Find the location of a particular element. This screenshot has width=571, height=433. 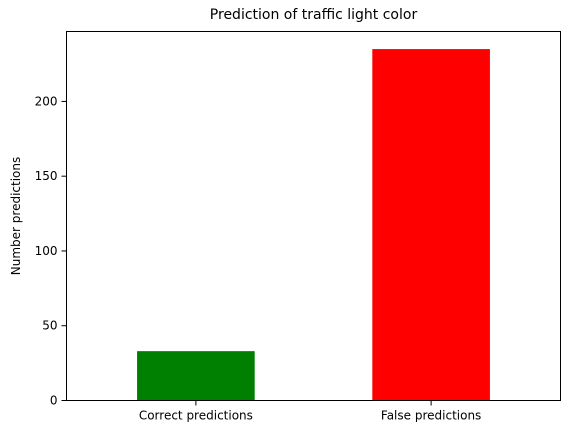

y-tick-label: 100 is located at coordinates (46, 251).